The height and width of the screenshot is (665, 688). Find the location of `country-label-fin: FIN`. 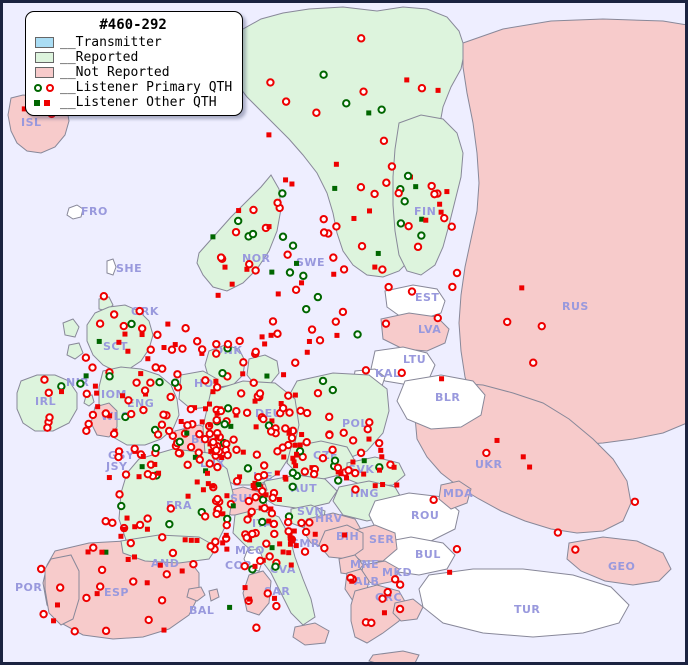

country-label-fin: FIN is located at coordinates (425, 211).